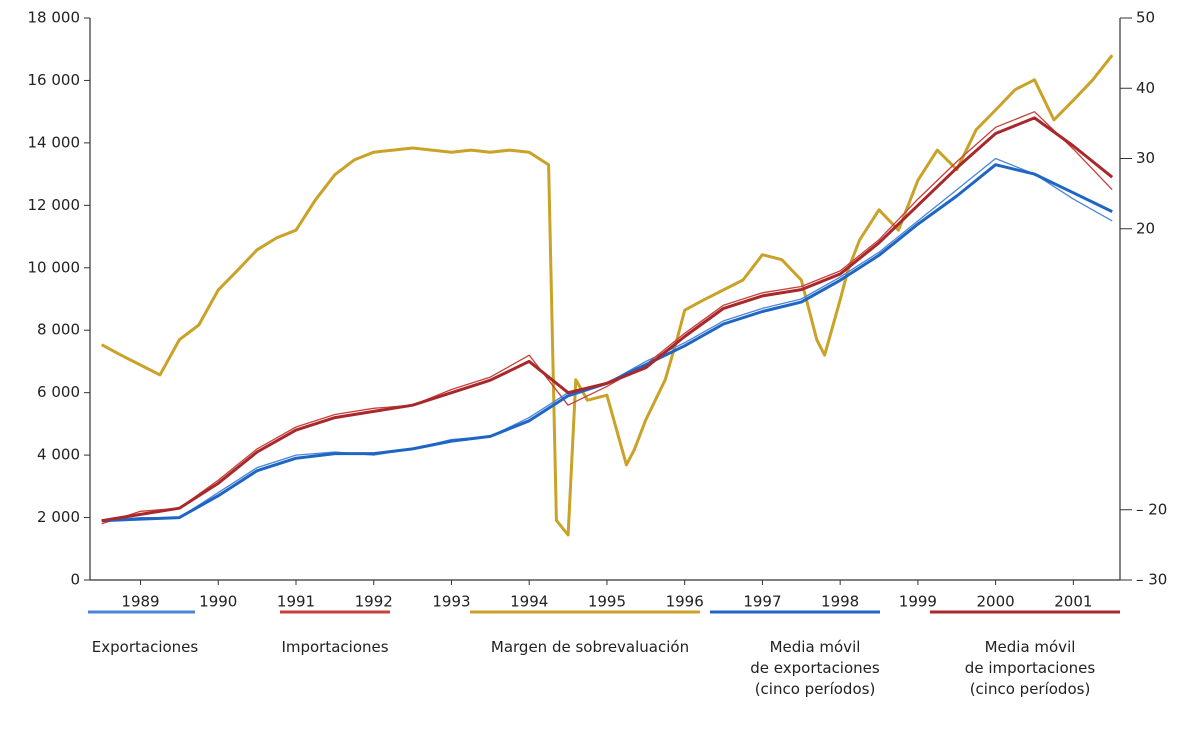 The width and height of the screenshot is (1181, 737). What do you see at coordinates (54, 267) in the screenshot?
I see `y-tick-label: 10 000` at bounding box center [54, 267].